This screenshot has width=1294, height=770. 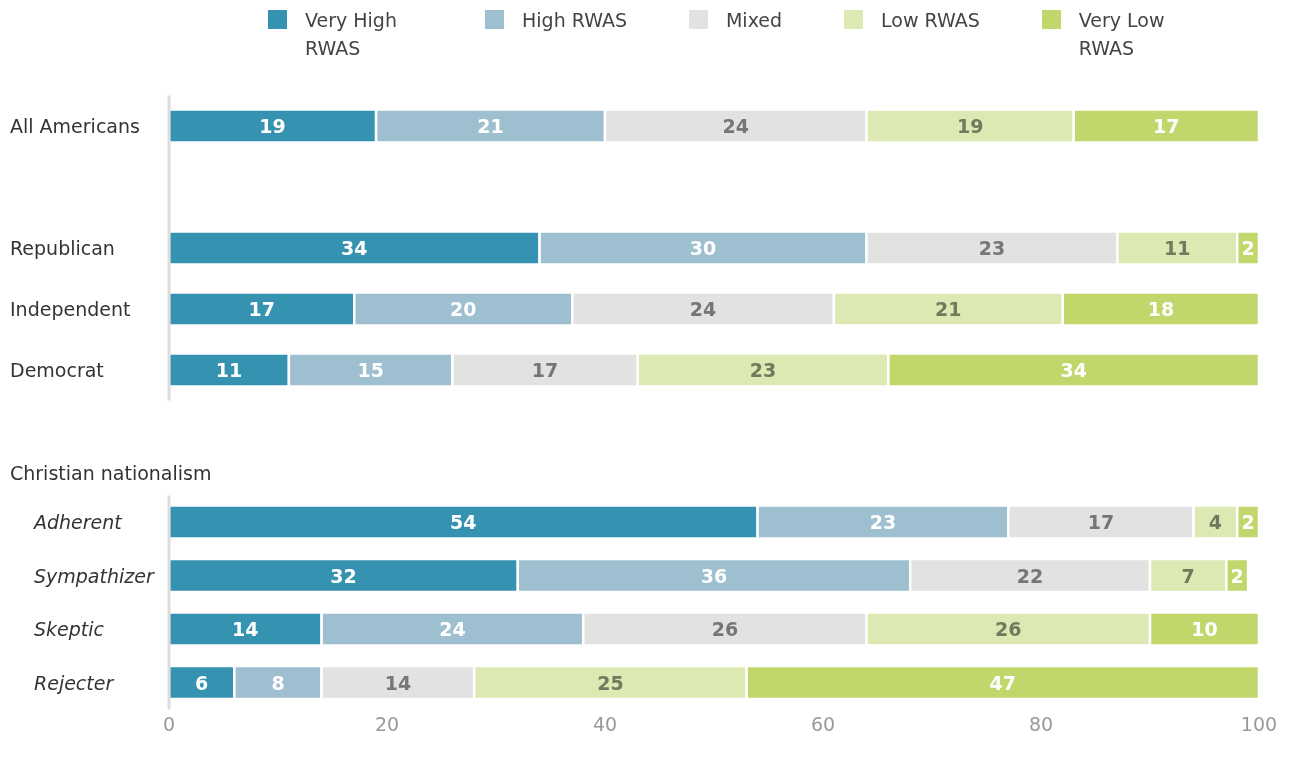 I want to click on x-tick-label: 0, so click(x=169, y=723).